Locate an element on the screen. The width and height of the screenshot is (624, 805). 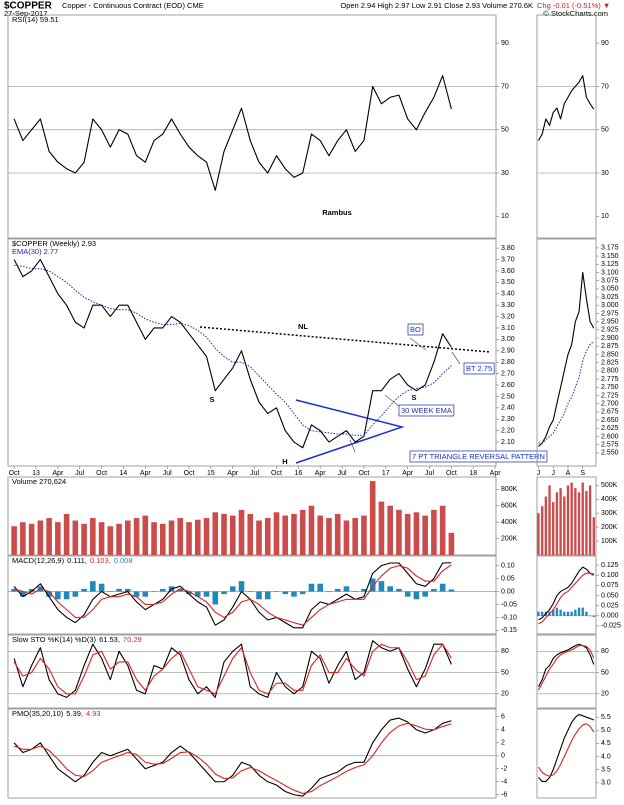
y-tick-label: 2.650 is located at coordinates (610, 420).